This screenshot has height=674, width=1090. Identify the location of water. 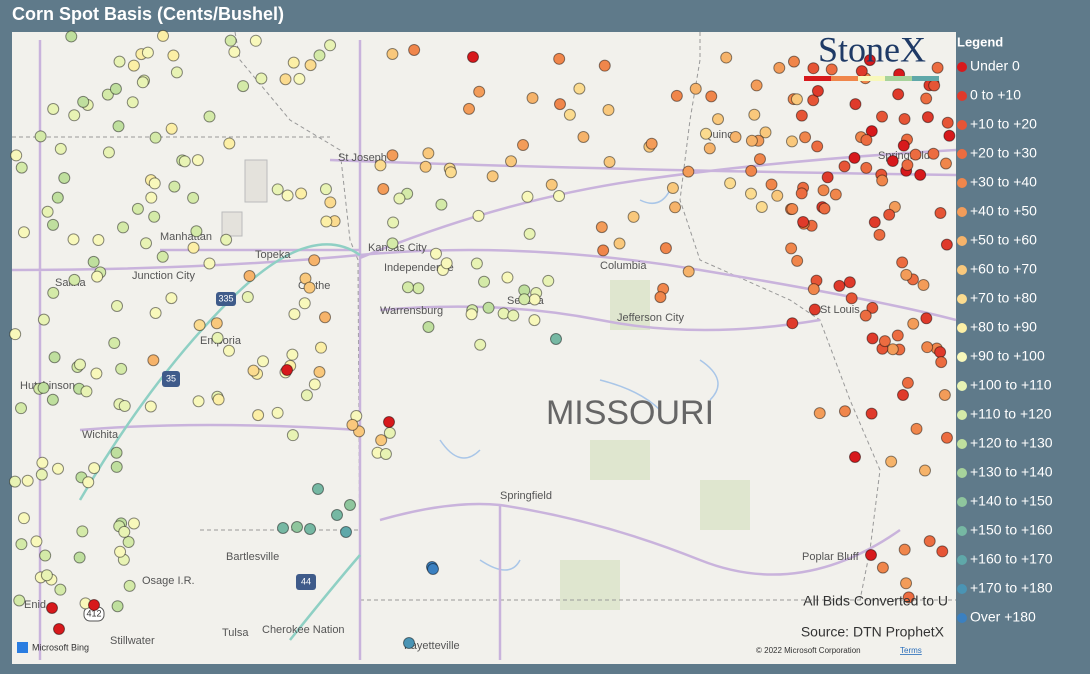
(579, 380).